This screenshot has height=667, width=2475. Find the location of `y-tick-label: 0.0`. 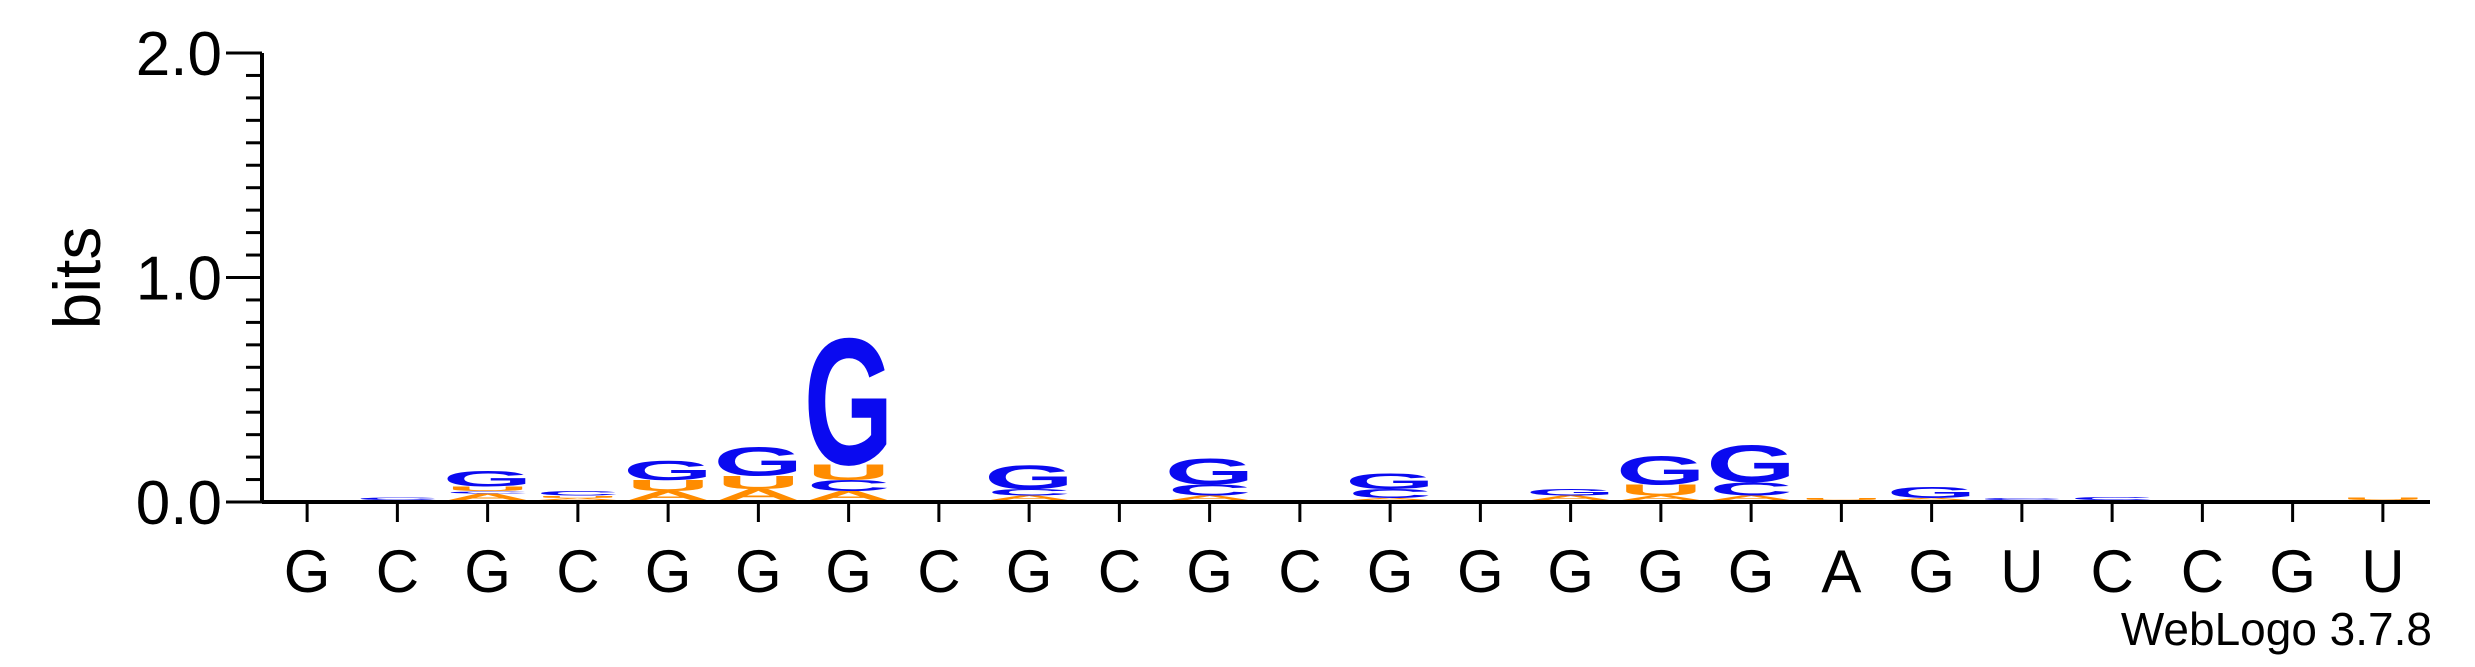

y-tick-label: 0.0 is located at coordinates (179, 503).